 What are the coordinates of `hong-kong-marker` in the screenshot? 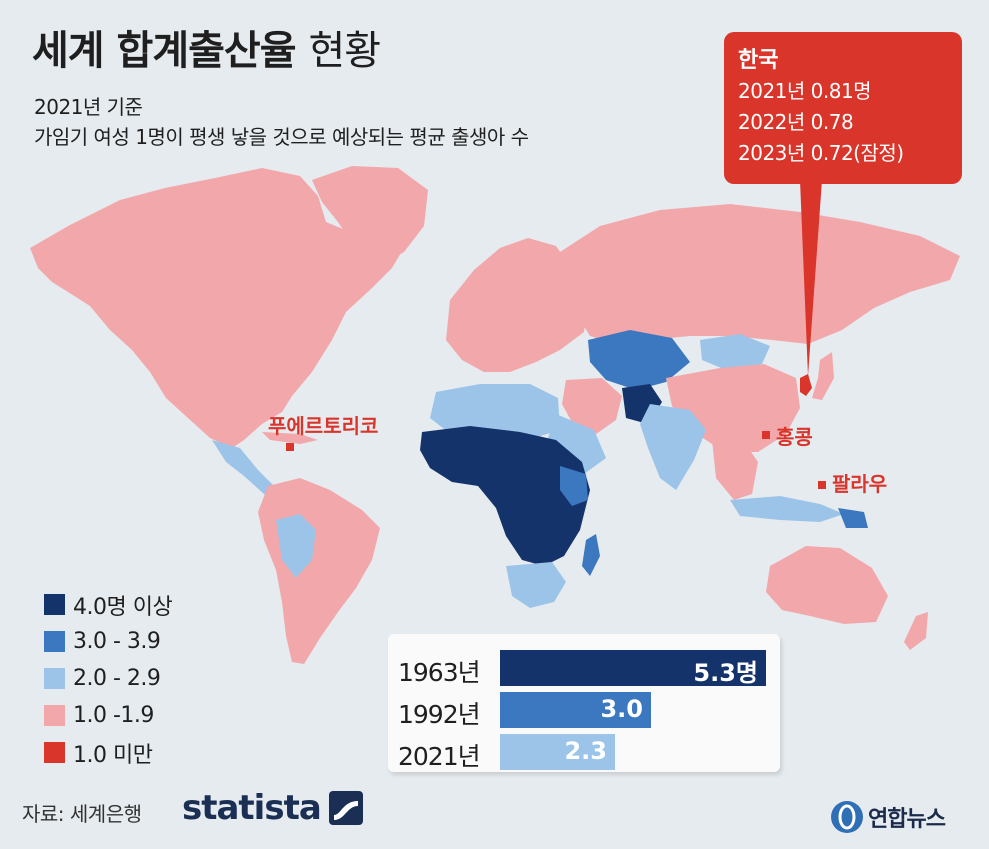 It's located at (766, 435).